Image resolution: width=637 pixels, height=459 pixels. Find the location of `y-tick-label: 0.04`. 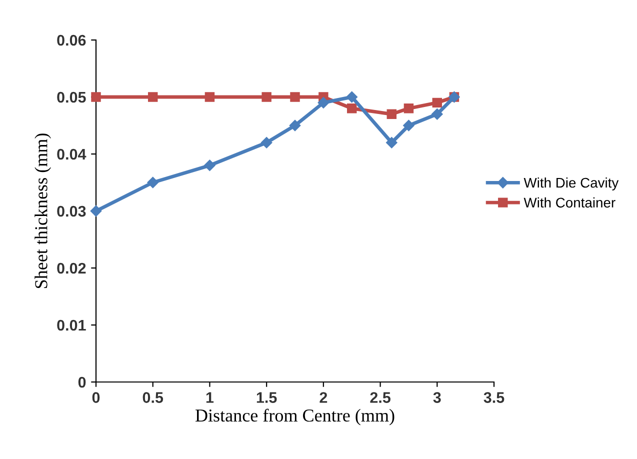

y-tick-label: 0.04 is located at coordinates (71, 154).